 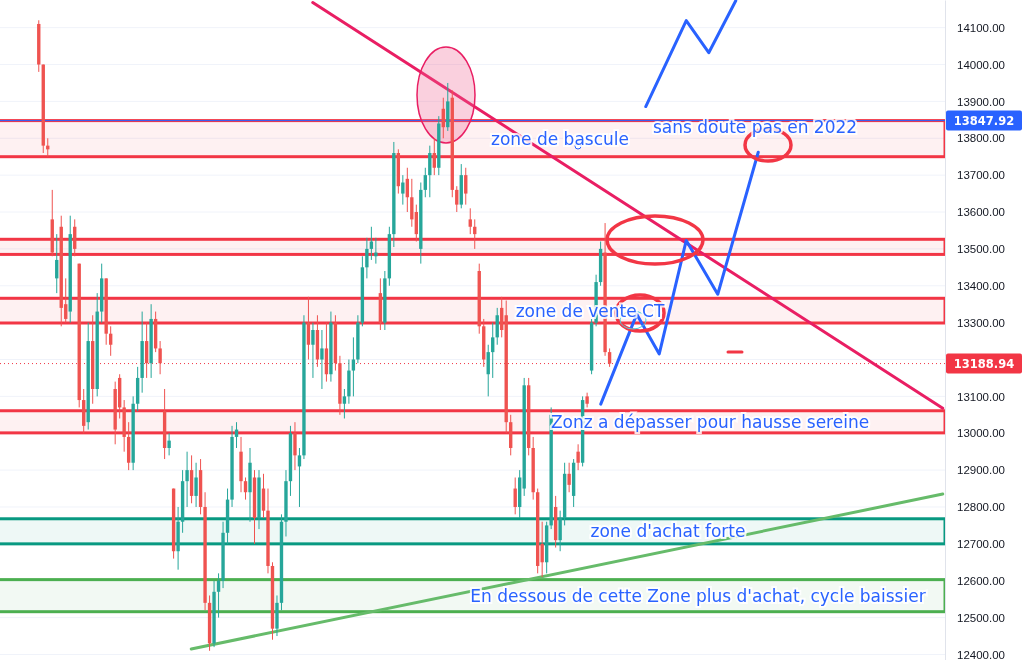 I want to click on y-tick-label: 14000.00, so click(x=981, y=64).